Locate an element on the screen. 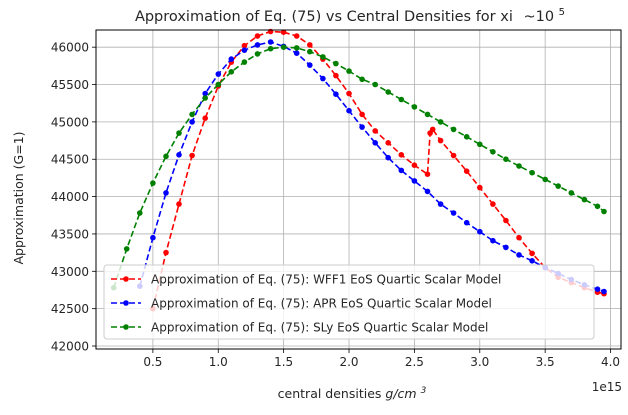 This screenshot has height=415, width=628. y-tick-label: 44500 is located at coordinates (70, 160).